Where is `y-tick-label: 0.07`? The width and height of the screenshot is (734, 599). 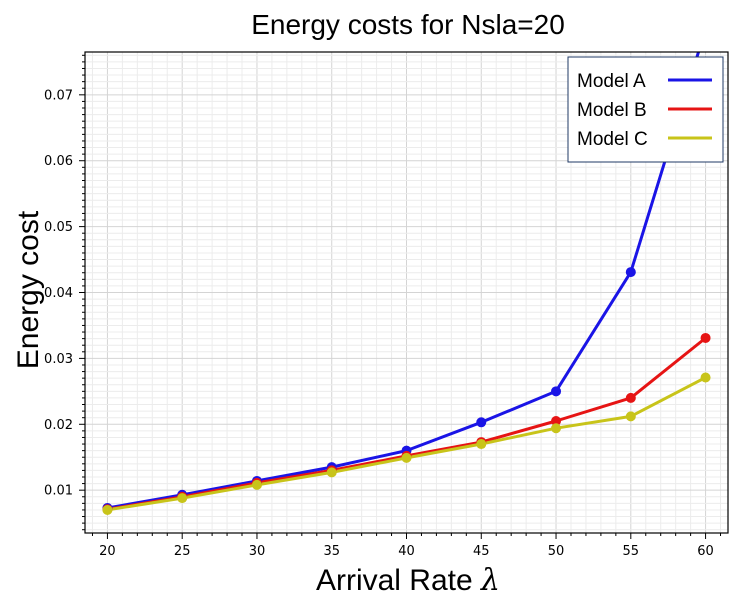
y-tick-label: 0.07 is located at coordinates (58, 95).